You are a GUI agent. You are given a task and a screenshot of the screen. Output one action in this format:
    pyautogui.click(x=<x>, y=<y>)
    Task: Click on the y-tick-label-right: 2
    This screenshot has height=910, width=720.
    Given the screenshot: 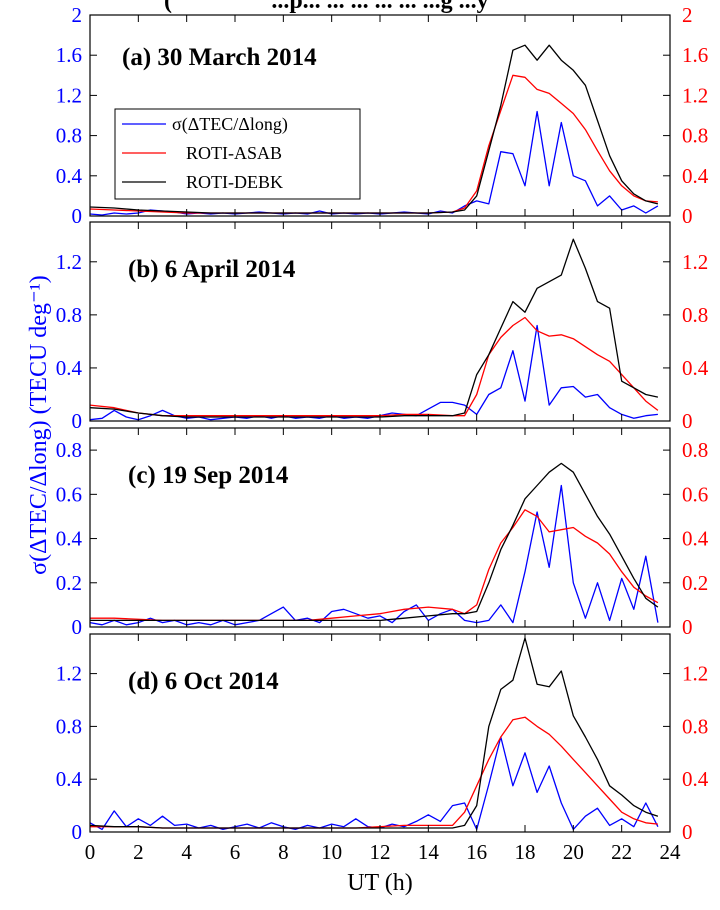 What is the action you would take?
    pyautogui.click(x=687, y=15)
    